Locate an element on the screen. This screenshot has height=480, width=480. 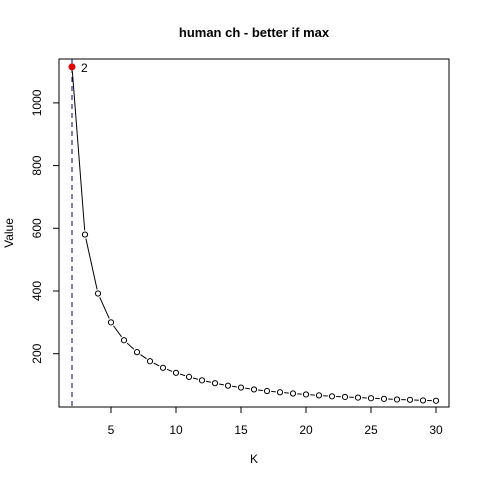
y-tick-label: 400 is located at coordinates (37, 291).